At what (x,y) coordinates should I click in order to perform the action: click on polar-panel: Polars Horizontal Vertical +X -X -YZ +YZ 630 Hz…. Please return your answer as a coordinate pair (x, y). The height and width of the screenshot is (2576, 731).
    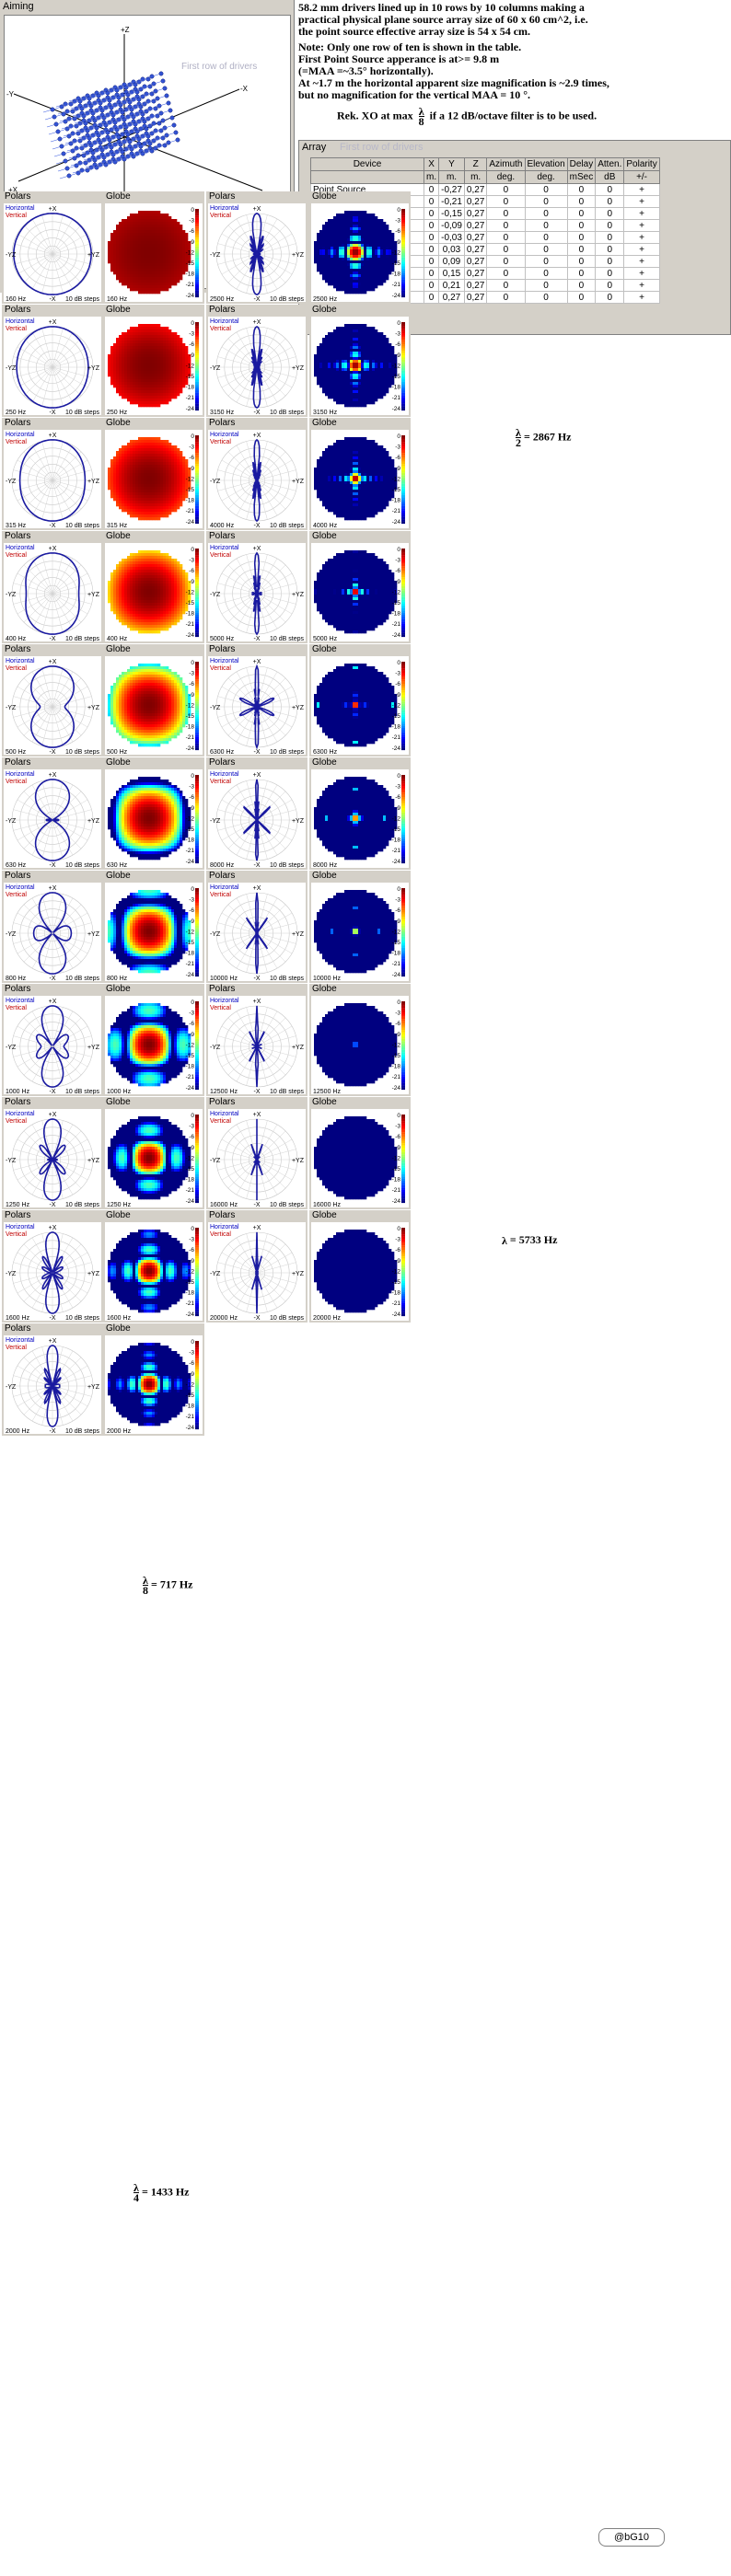
    Looking at the image, I should click on (52, 813).